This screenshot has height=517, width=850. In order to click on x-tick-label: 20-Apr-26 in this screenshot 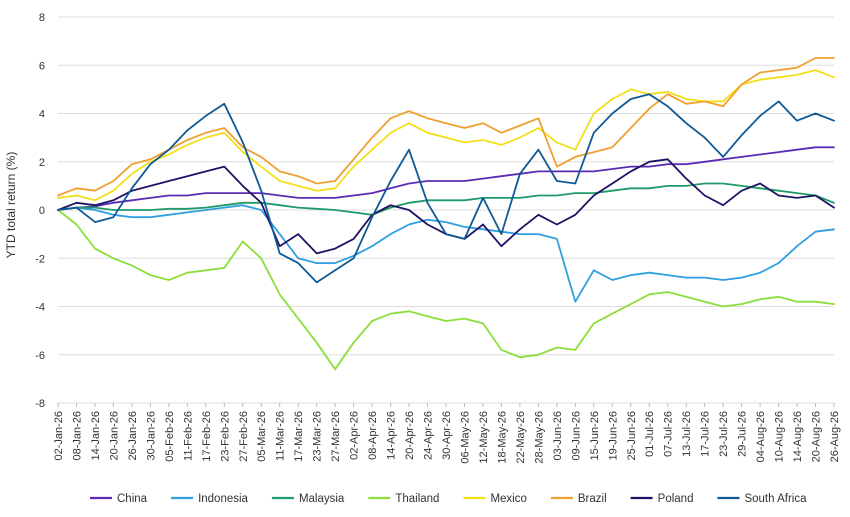, I will do `click(410, 435)`.